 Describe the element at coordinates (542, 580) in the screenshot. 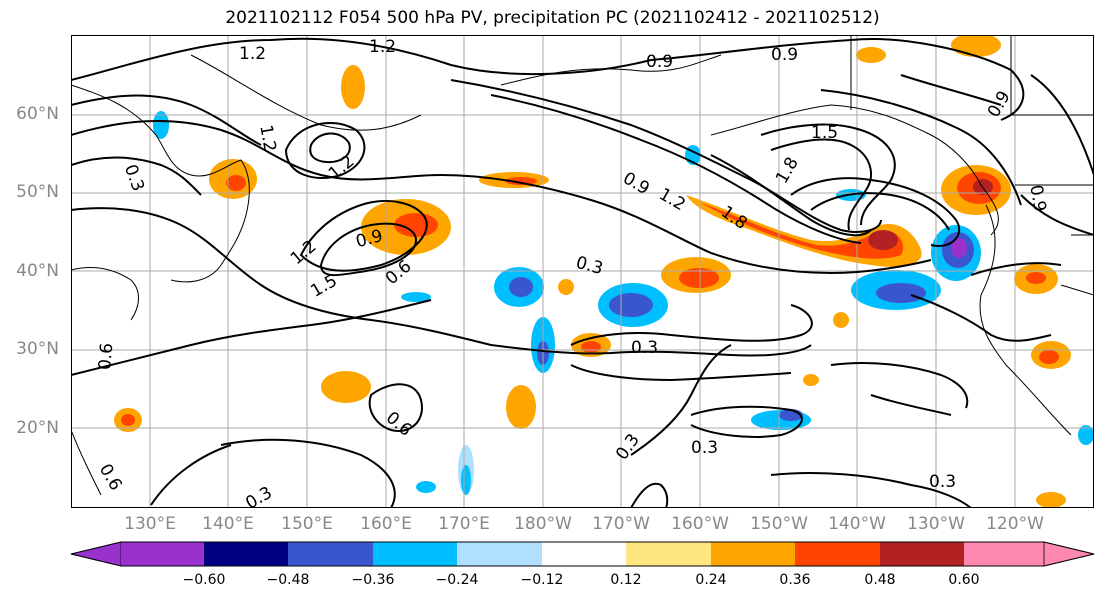

I see `colorbar-tick: −0.12` at that location.